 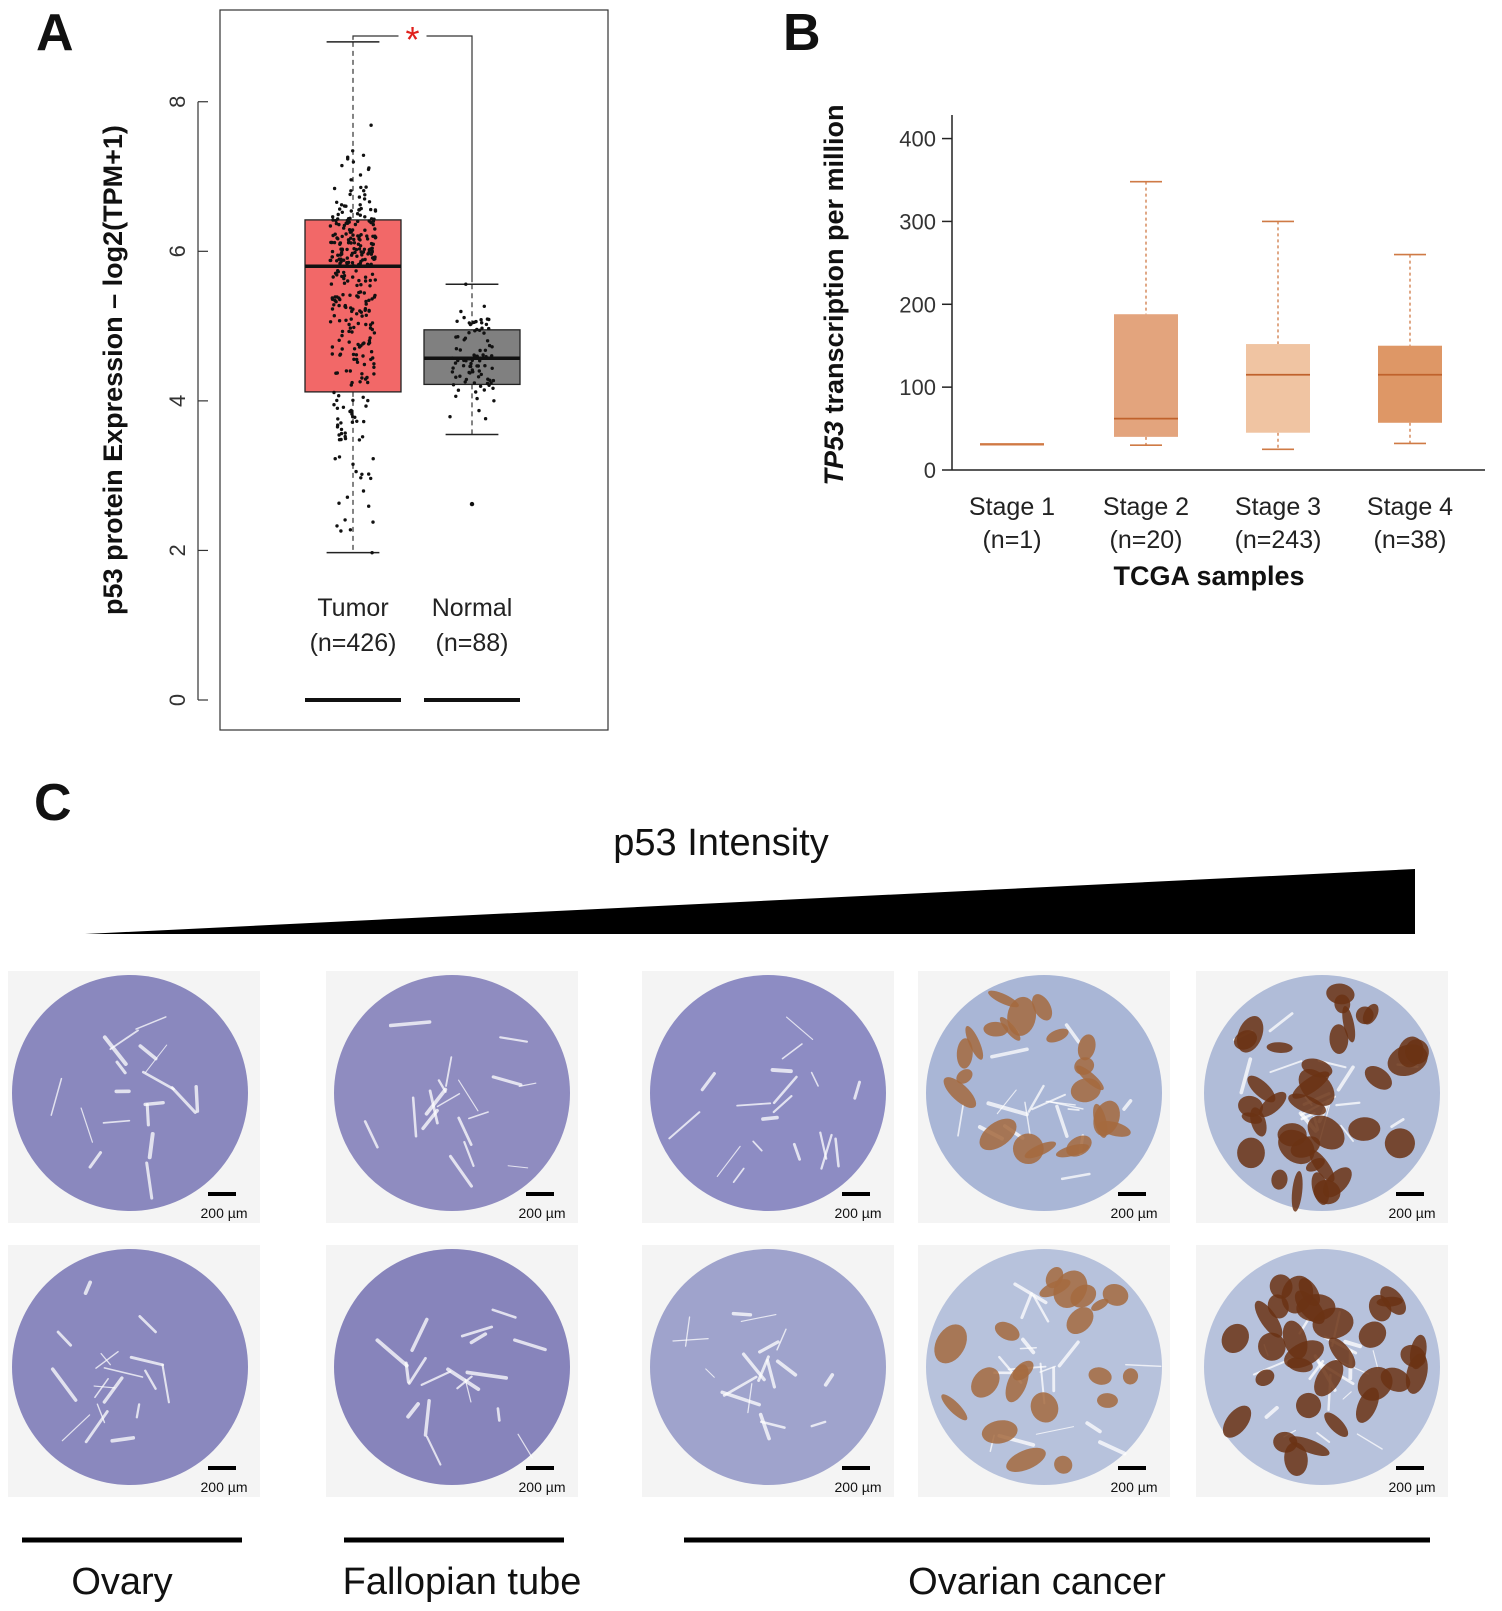 I want to click on ihc-core-tissue, so click(x=452, y=1367).